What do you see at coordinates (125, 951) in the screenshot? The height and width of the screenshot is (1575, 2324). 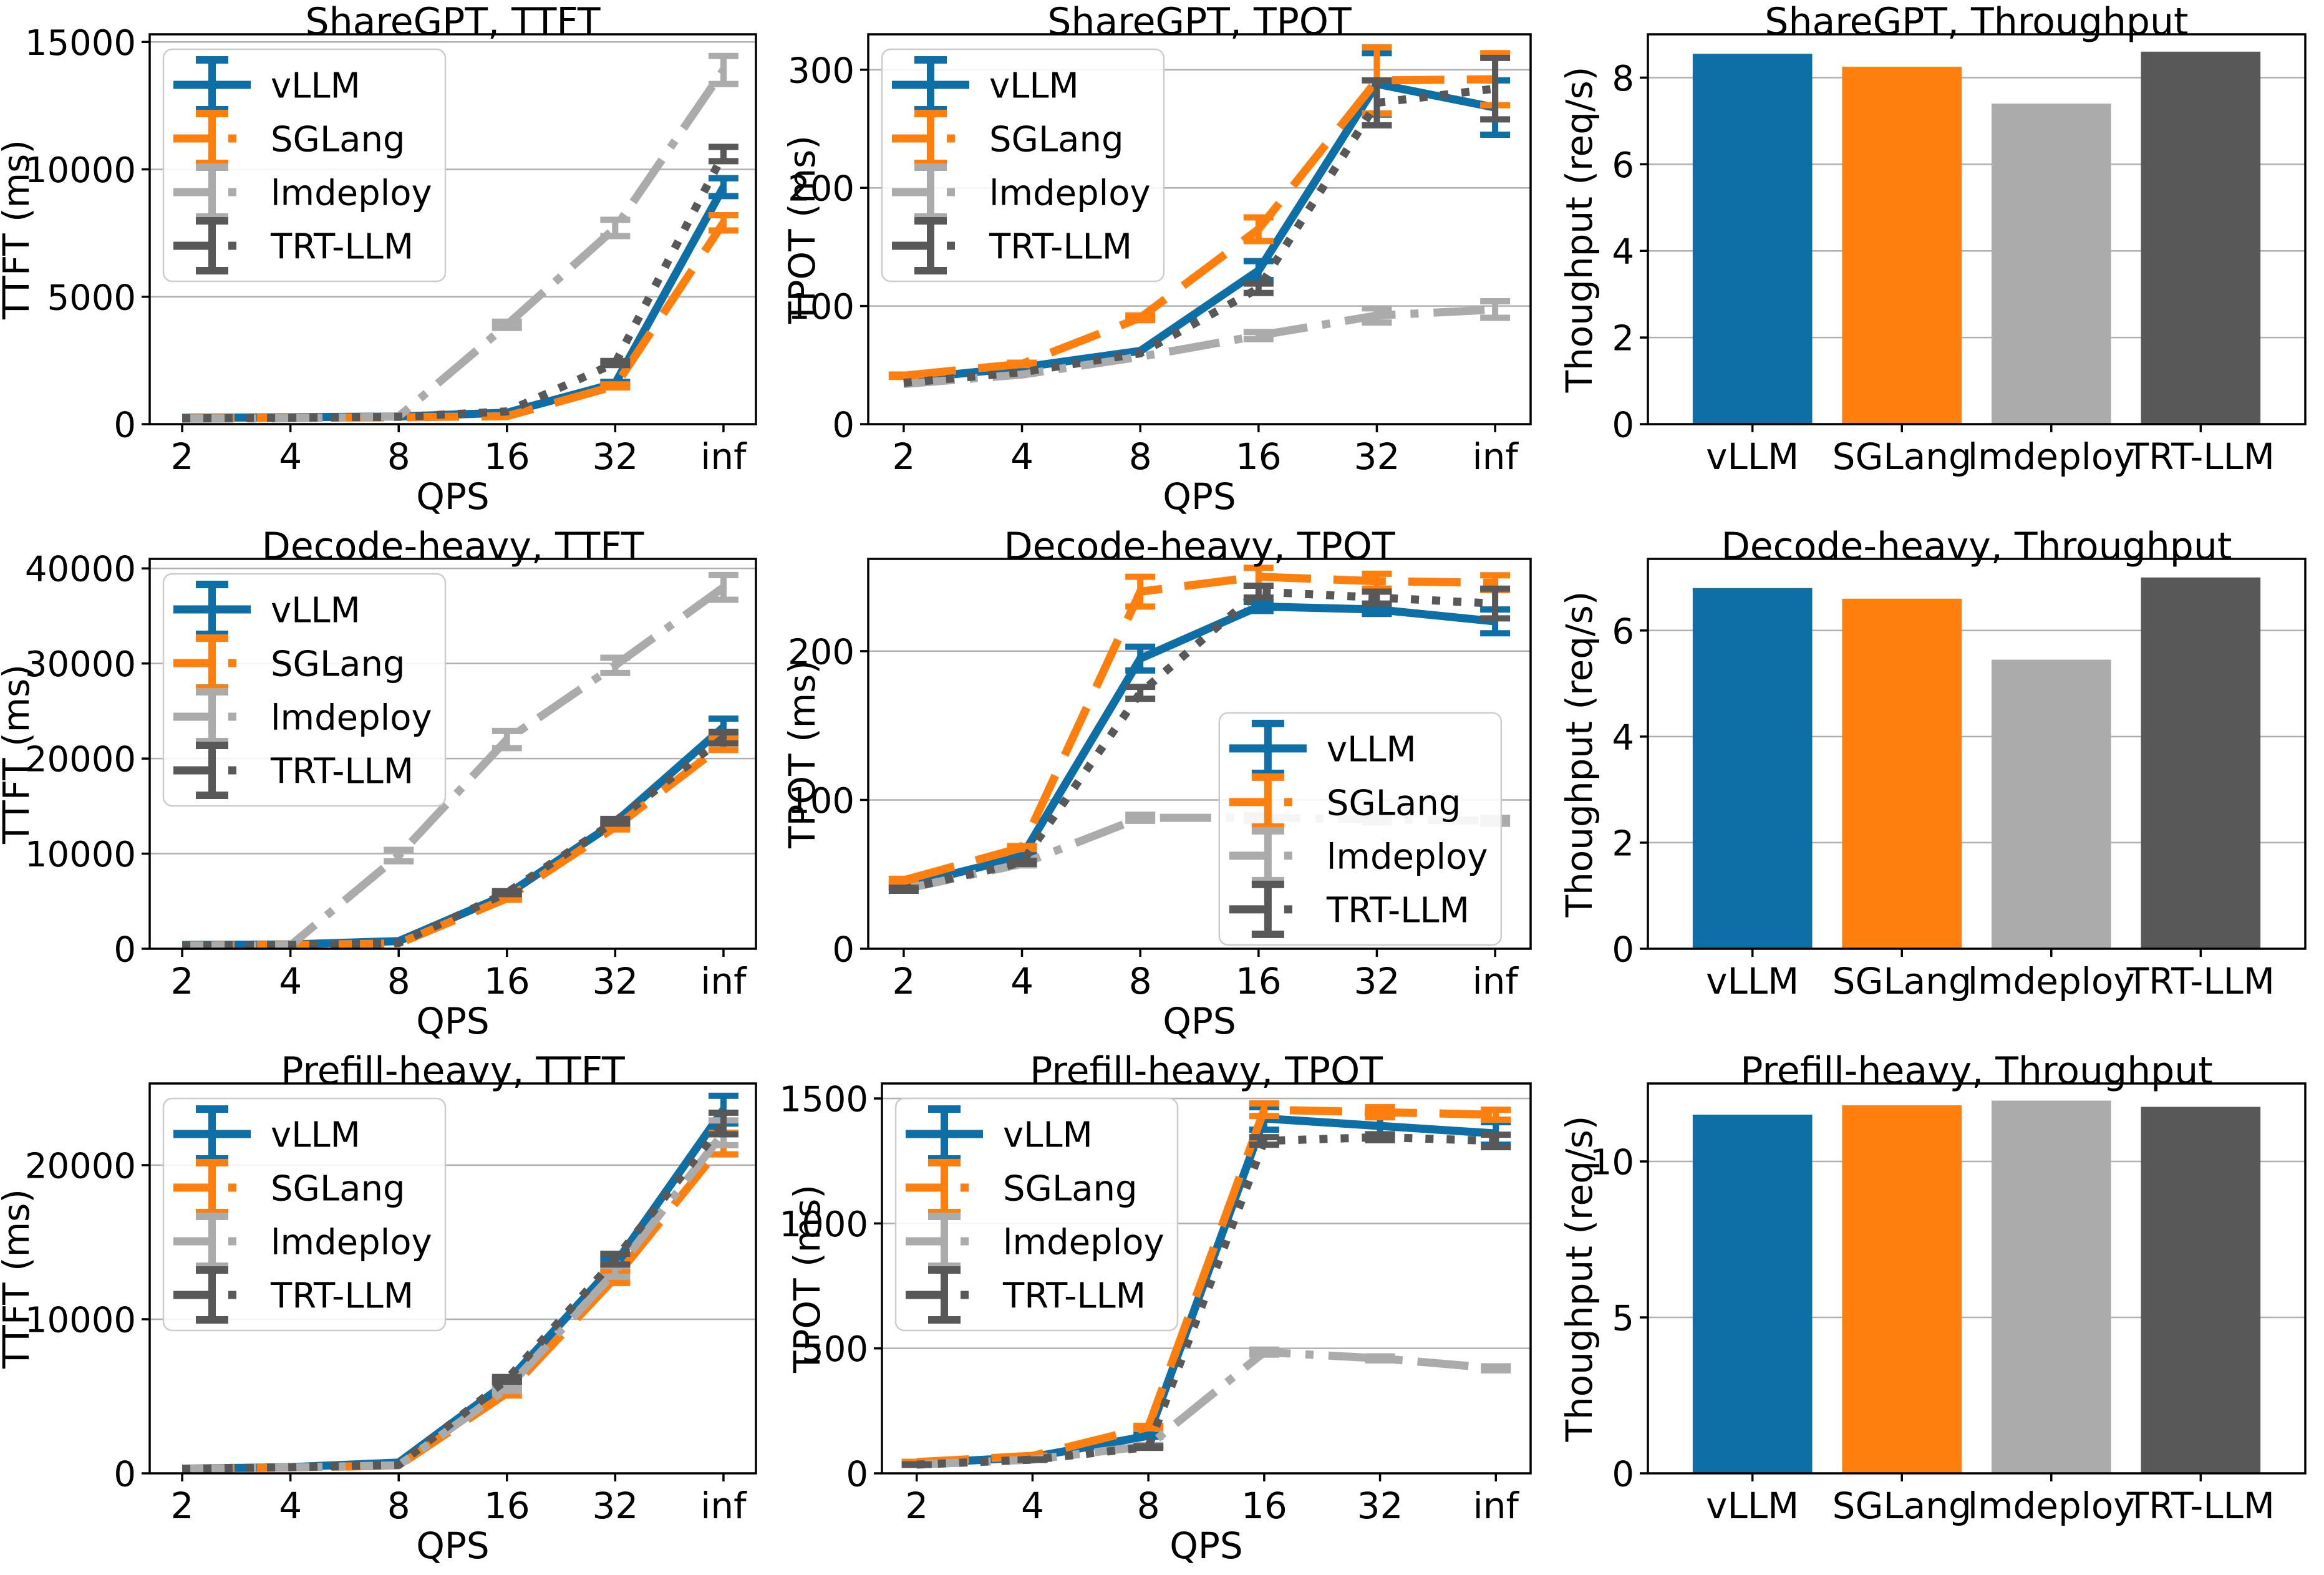 I see `y-tick-label: 0` at bounding box center [125, 951].